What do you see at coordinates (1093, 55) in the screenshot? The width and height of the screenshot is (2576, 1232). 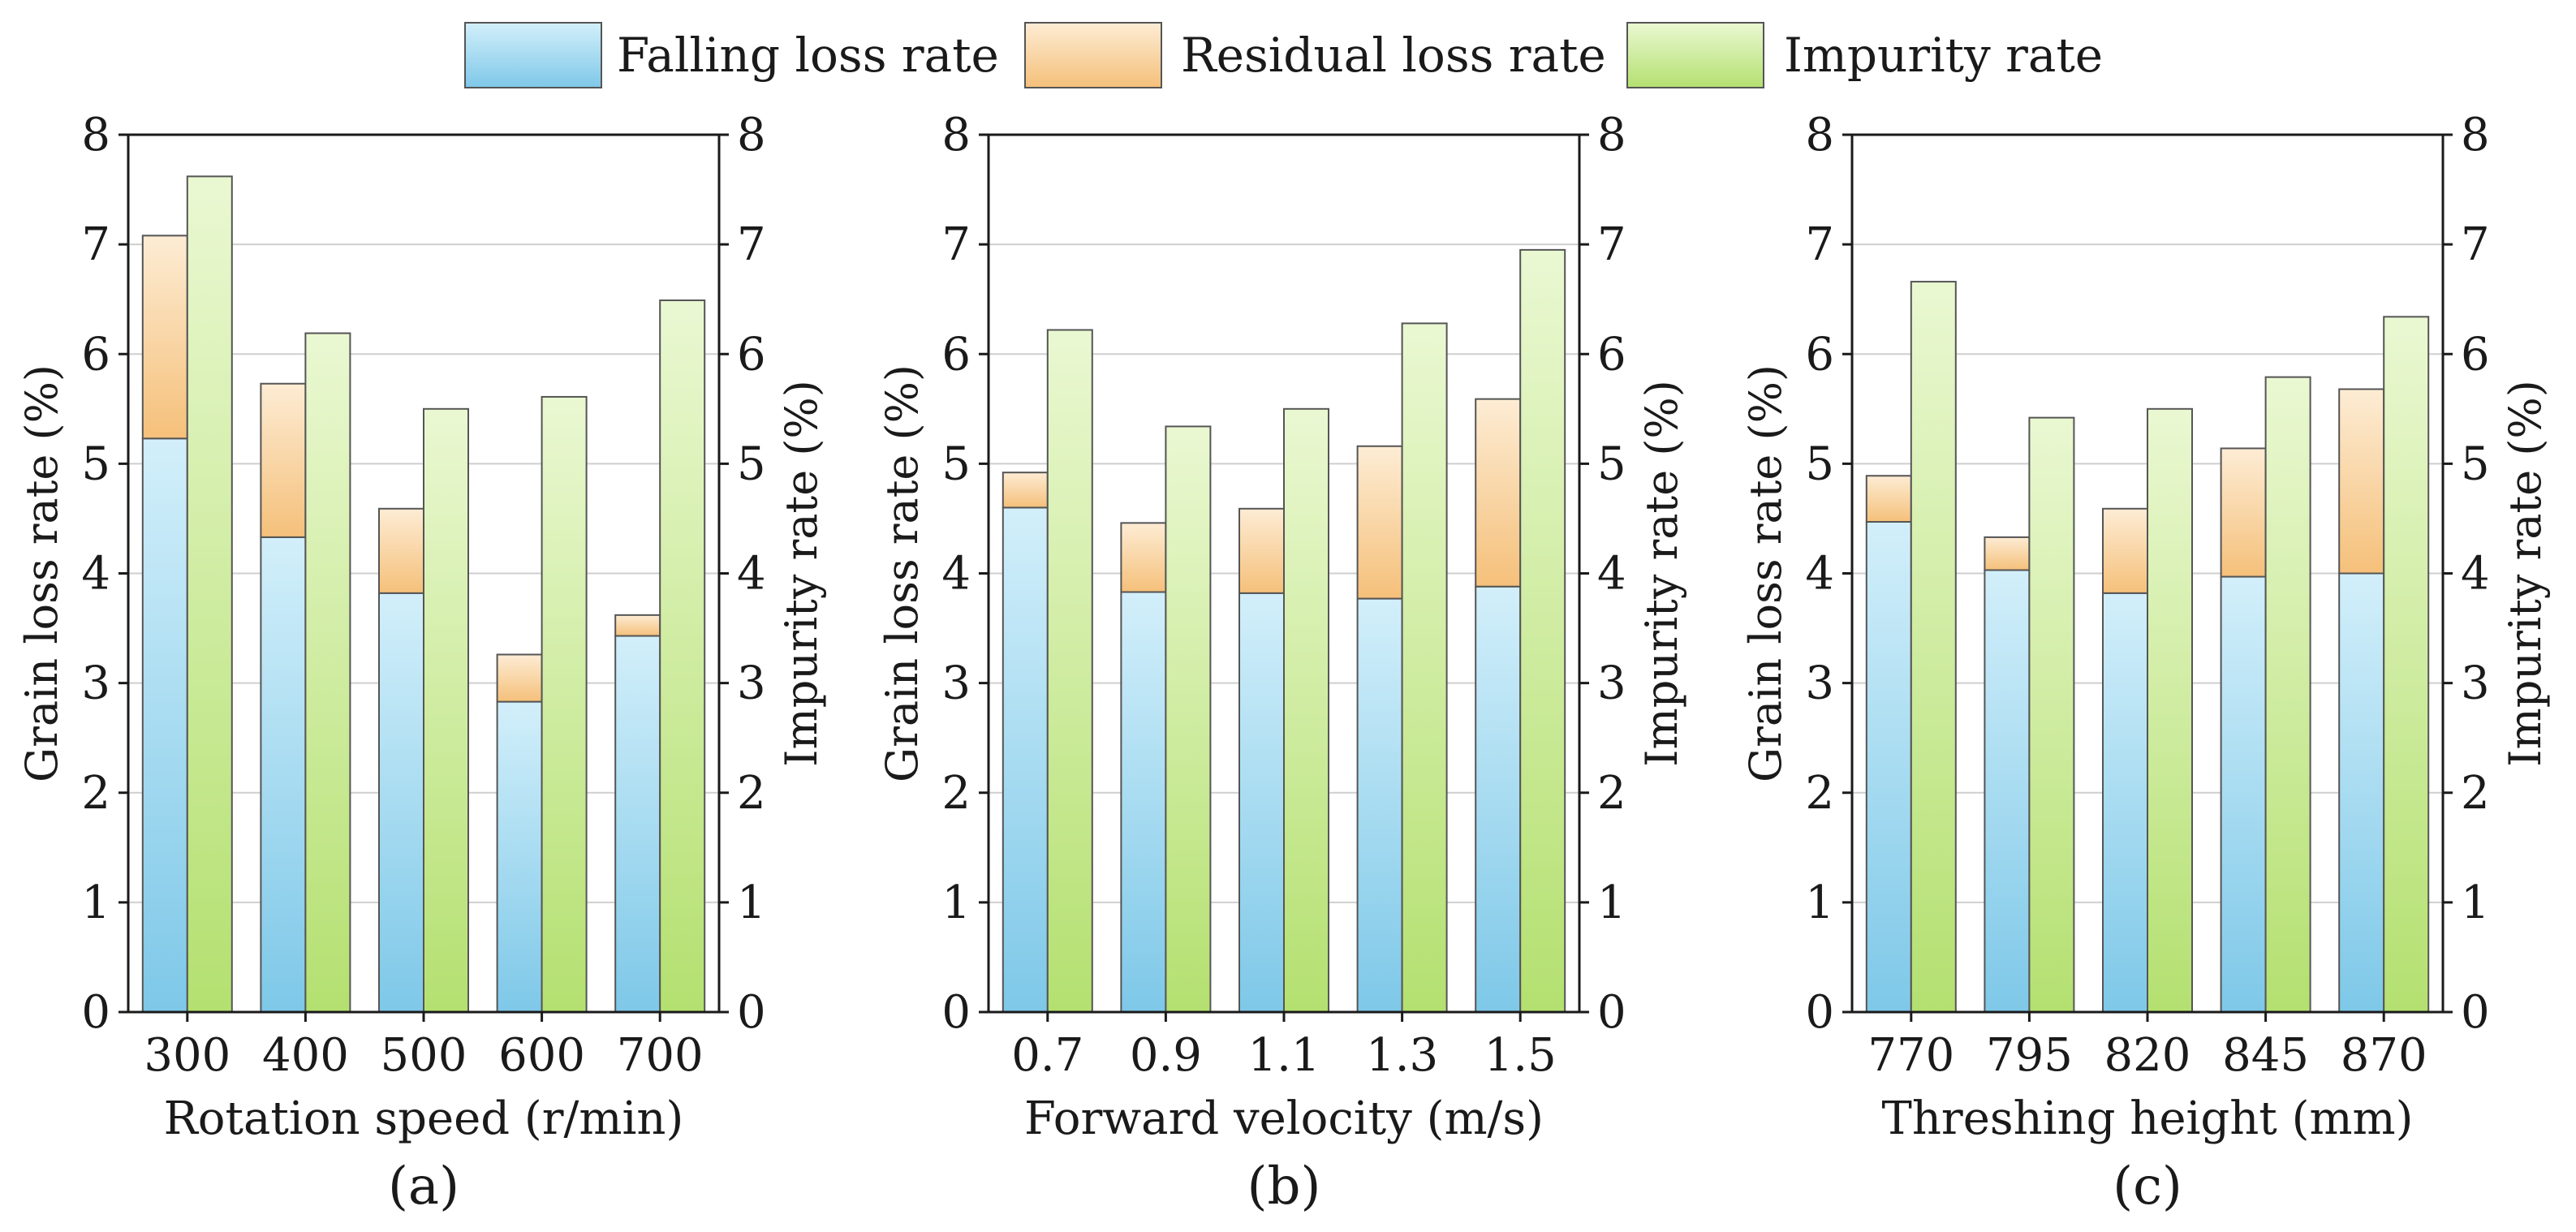 I see `legend-swatch-residual` at bounding box center [1093, 55].